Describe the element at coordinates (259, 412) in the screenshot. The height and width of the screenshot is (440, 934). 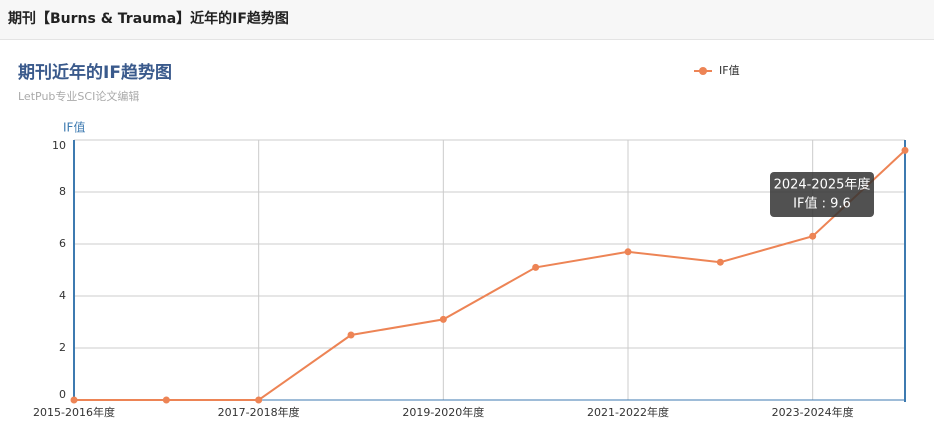
I see `x-tick-label: 2017-2018年度` at that location.